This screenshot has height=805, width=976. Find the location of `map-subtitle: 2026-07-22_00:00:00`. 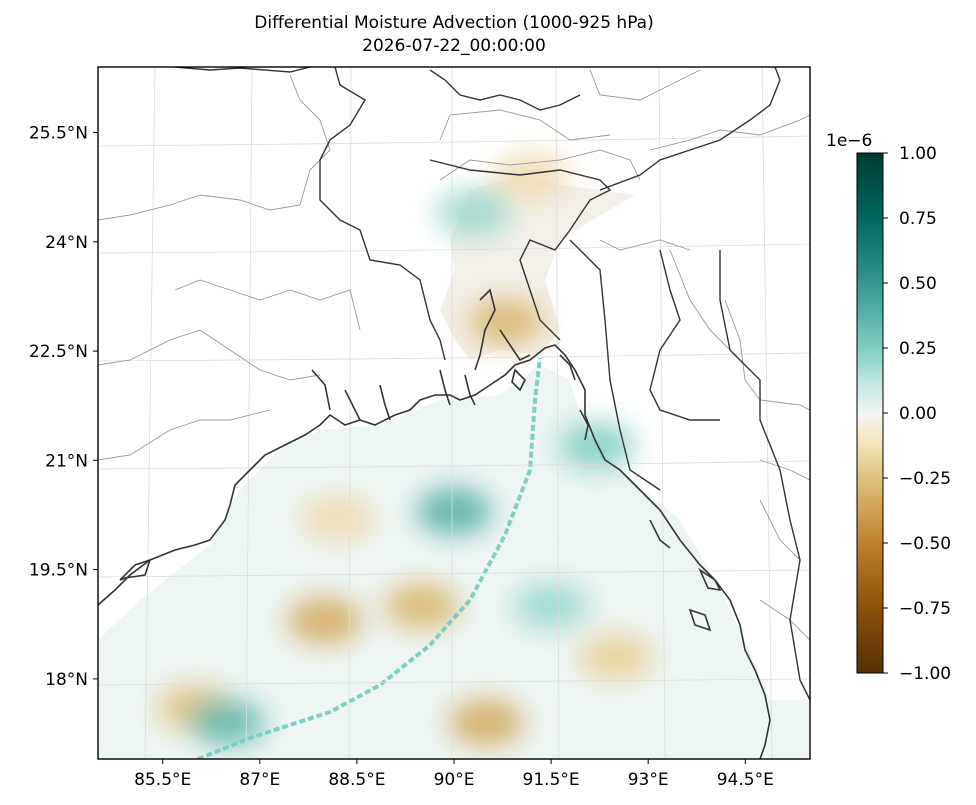

map-subtitle: 2026-07-22_00:00:00 is located at coordinates (454, 46).